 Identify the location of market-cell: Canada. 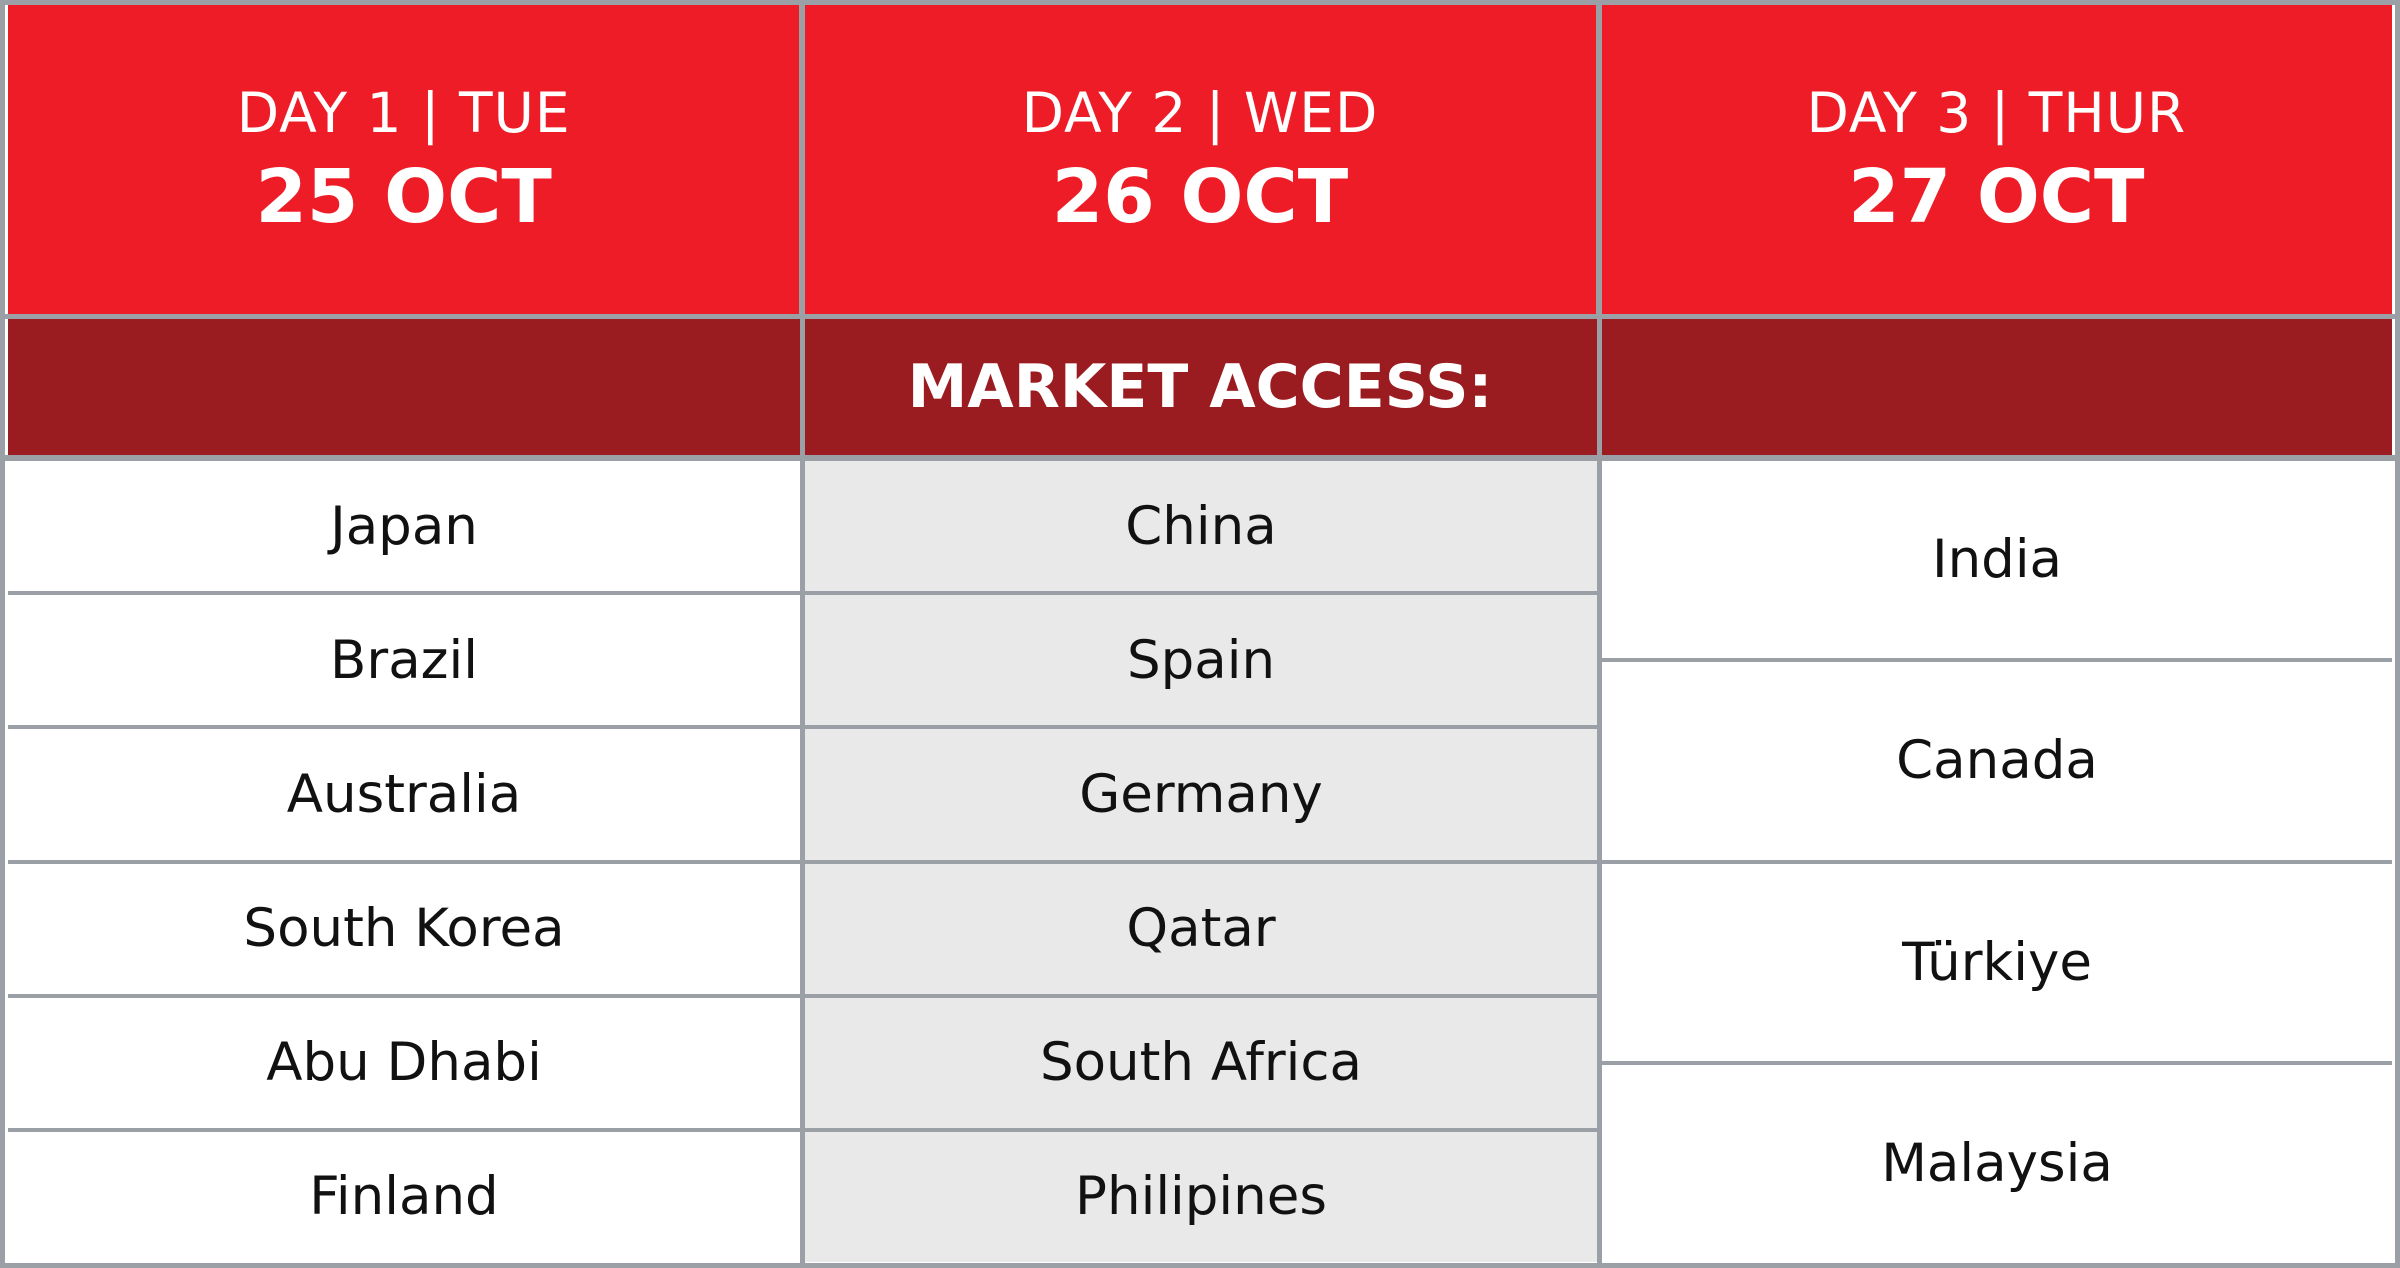
(1997, 763).